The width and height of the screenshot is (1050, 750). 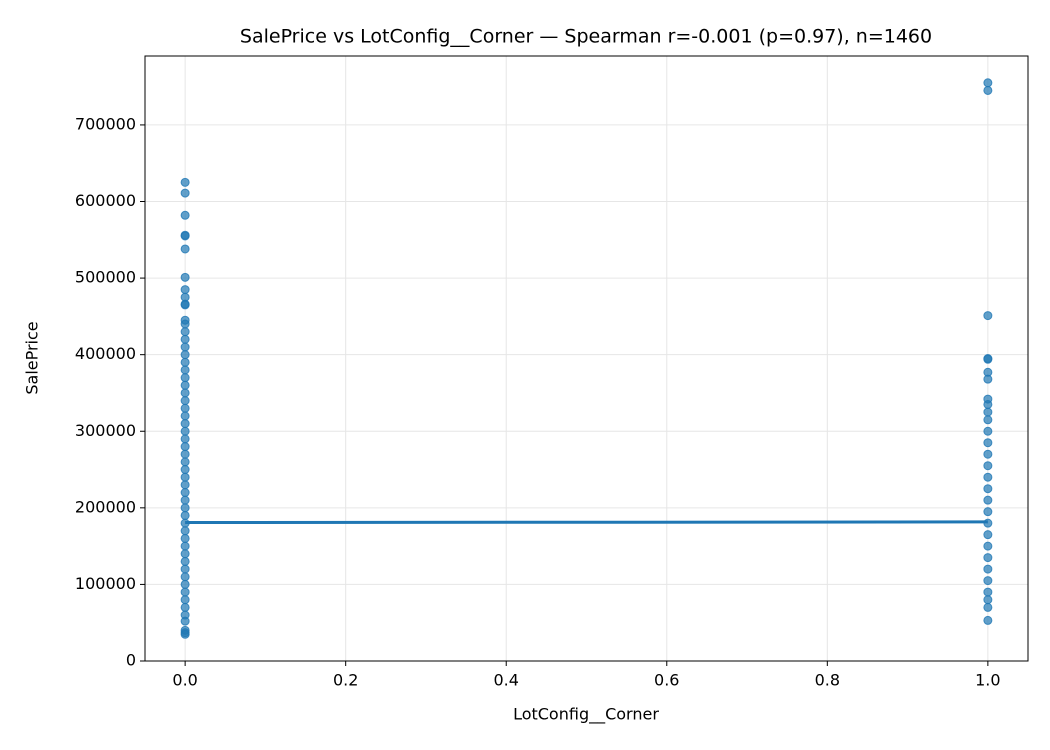 What do you see at coordinates (105, 583) in the screenshot?
I see `y-tick-label: 100000` at bounding box center [105, 583].